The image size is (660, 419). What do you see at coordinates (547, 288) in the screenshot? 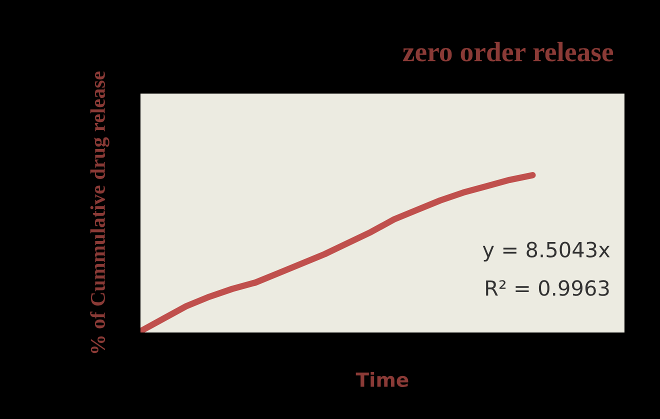
I see `annotation: R² = 0.9963` at bounding box center [547, 288].